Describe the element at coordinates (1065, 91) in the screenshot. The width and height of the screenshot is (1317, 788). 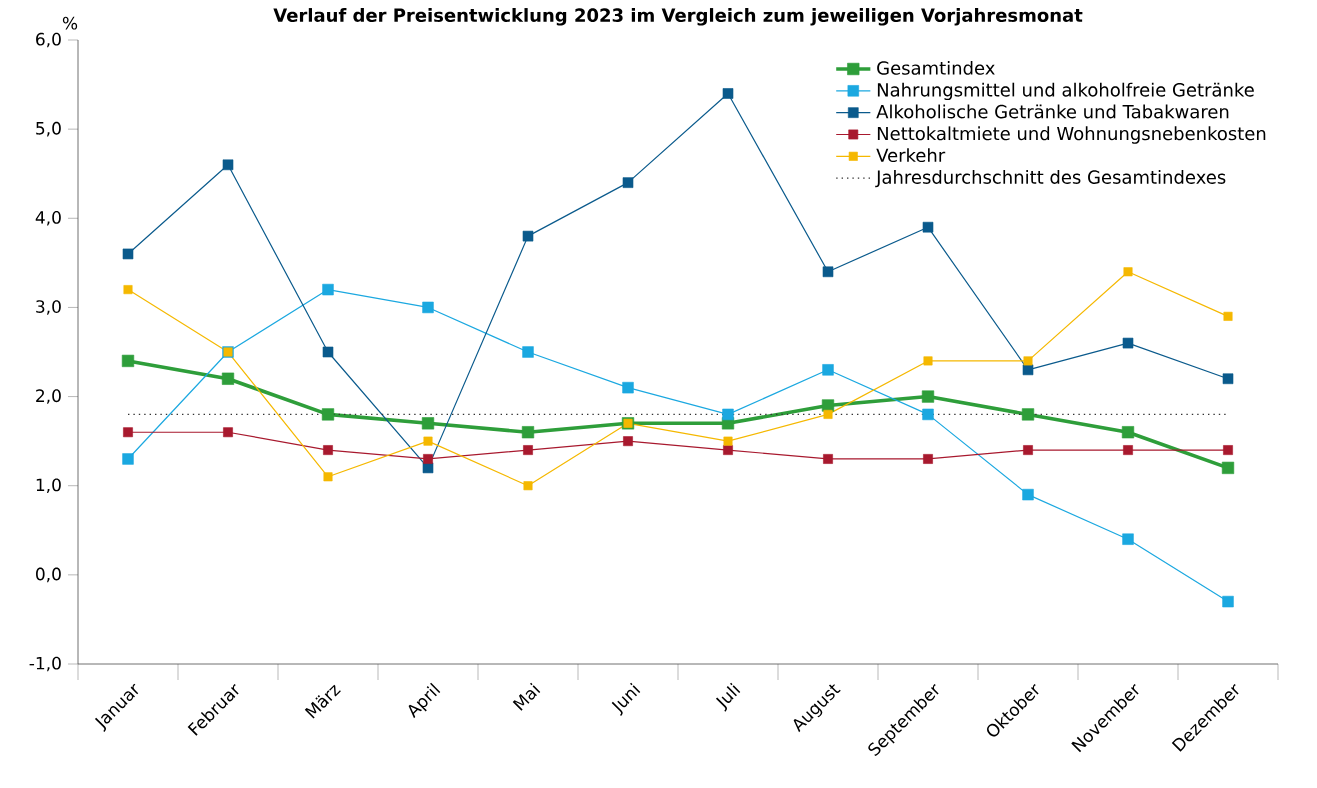
I see `legend-label: Nahrungsmittel und alkoholfreie Getränke` at that location.